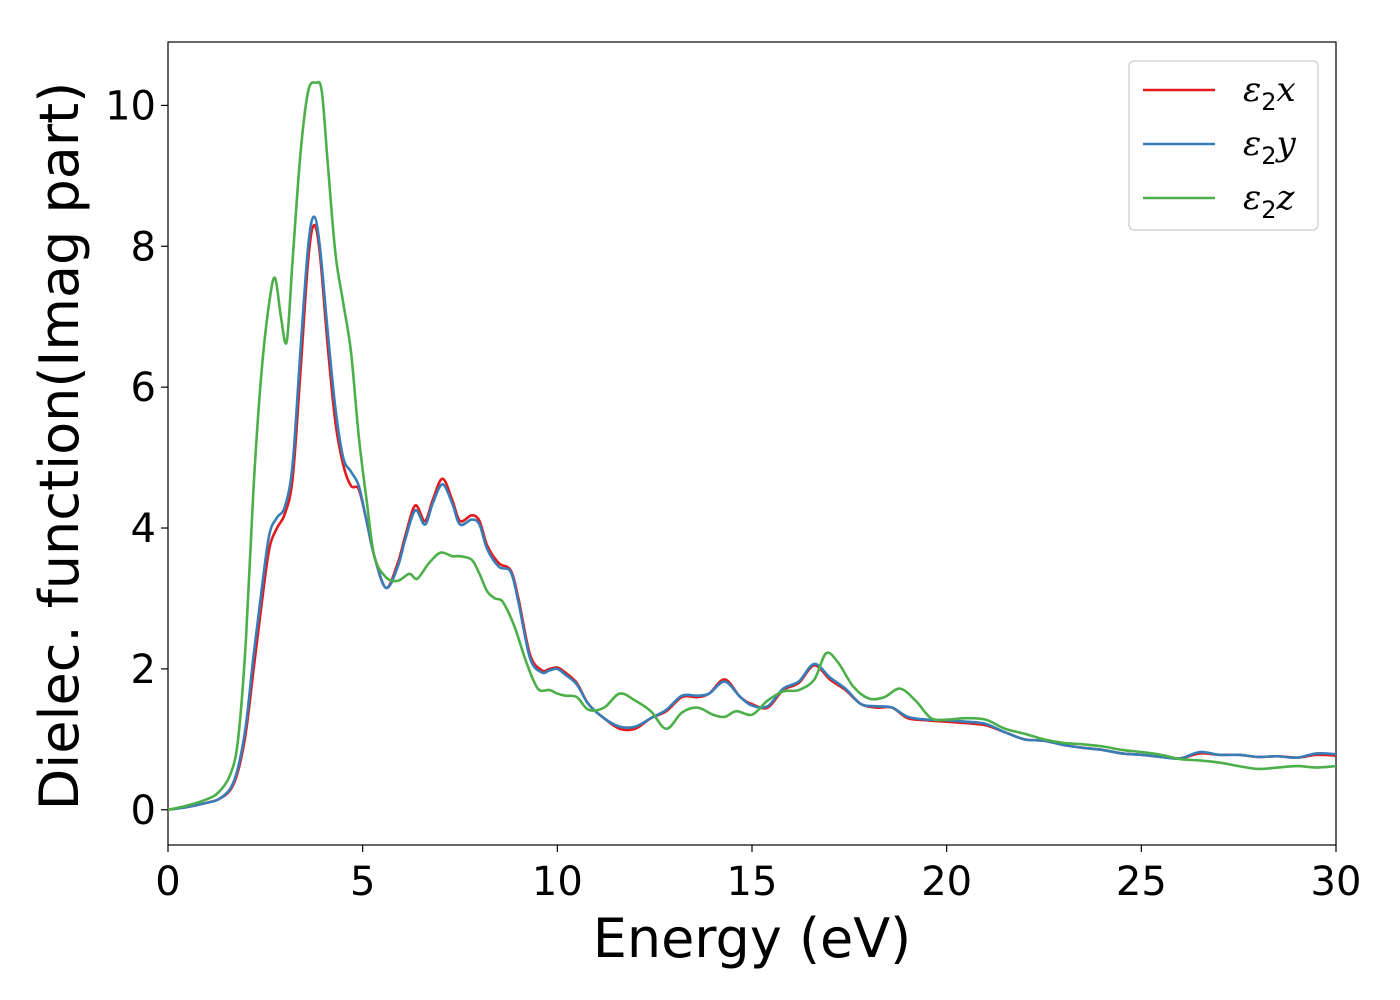 The image size is (1400, 1000). What do you see at coordinates (143, 247) in the screenshot?
I see `y-tick-label-4: 8` at bounding box center [143, 247].